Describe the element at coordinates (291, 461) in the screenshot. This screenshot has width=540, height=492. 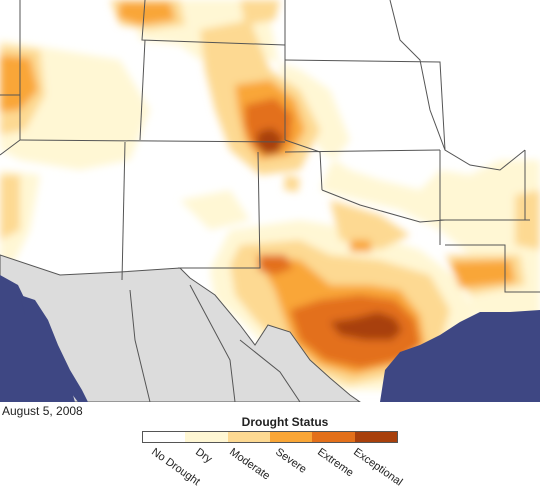
I see `legend-label-severe: Severe` at that location.